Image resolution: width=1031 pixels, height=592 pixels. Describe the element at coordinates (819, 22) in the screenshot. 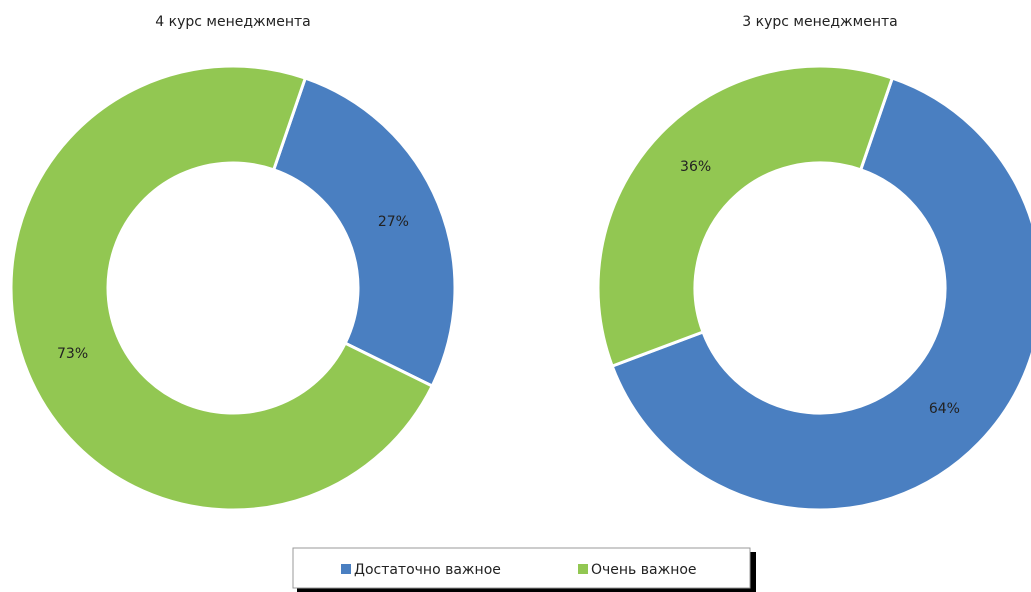

I see `chart-title: 3 курс менеджмента` at that location.